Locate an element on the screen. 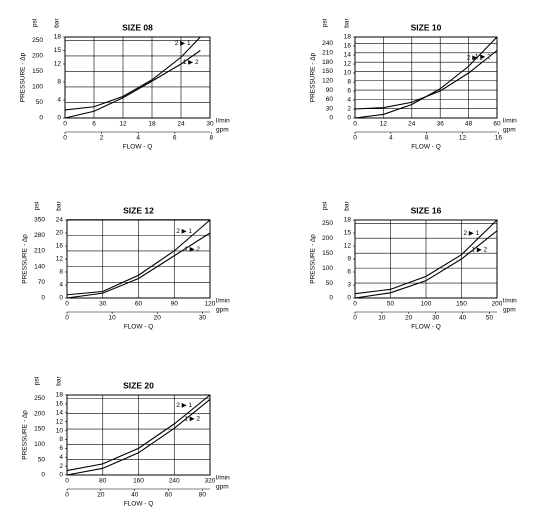 The image size is (540, 515). x-unit: l/min is located at coordinates (223, 301).